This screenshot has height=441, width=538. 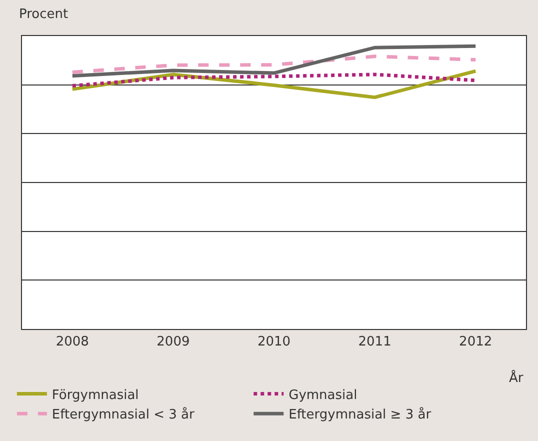 What do you see at coordinates (323, 395) in the screenshot?
I see `legend-label: Gymnasial` at bounding box center [323, 395].